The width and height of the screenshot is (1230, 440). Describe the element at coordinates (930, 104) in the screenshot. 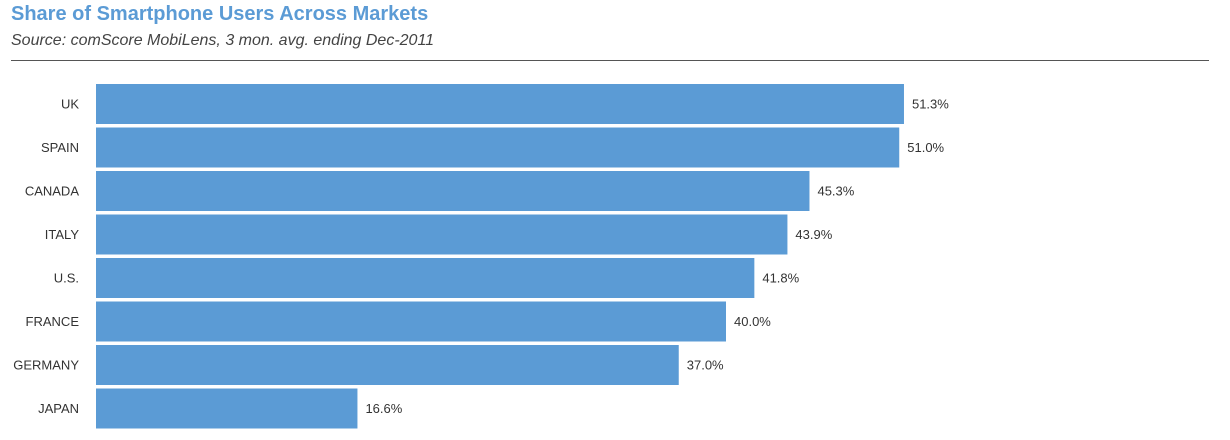

I see `value-label: 51.3%` at that location.